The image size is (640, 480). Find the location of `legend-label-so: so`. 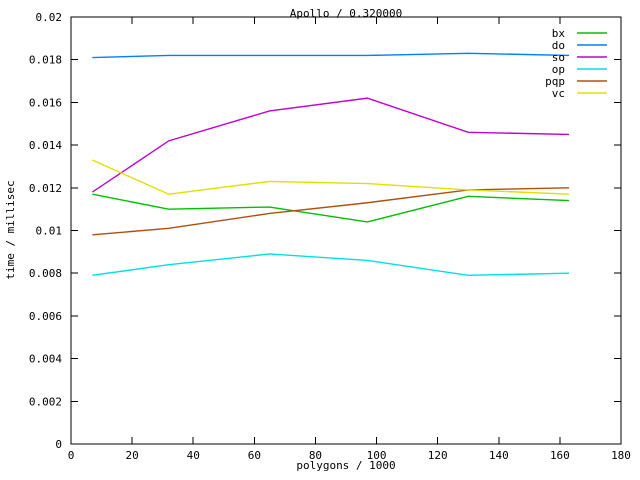

legend-label-so: so is located at coordinates (558, 57).